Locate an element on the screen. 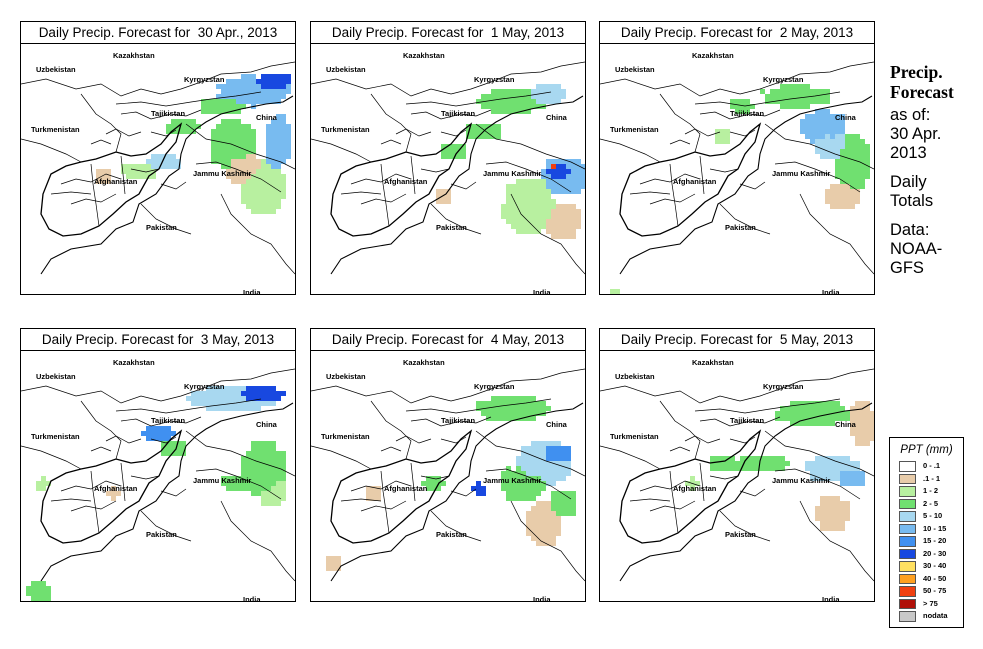 This screenshot has height=649, width=983. legend-item: 0 - .1 is located at coordinates (926, 466).